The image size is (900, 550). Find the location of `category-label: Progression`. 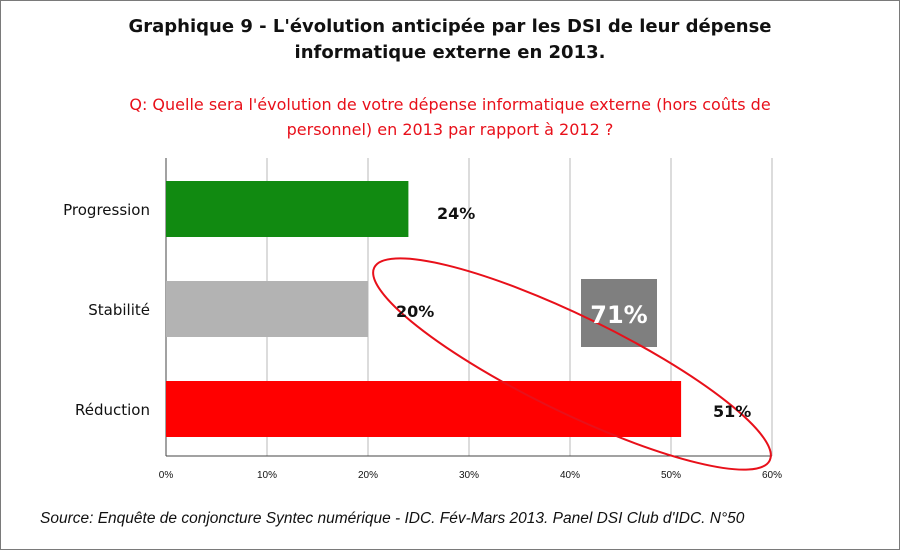

category-label: Progression is located at coordinates (106, 210).